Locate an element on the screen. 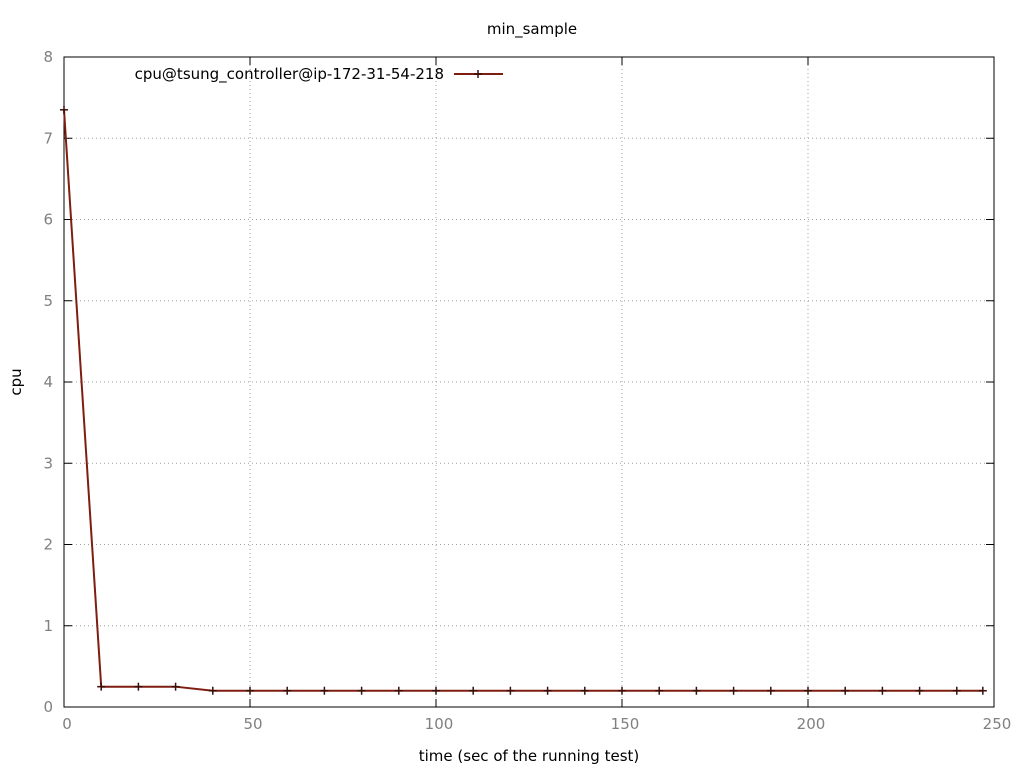 This screenshot has width=1024, height=768. y-axis-label: cpu is located at coordinates (16, 381).